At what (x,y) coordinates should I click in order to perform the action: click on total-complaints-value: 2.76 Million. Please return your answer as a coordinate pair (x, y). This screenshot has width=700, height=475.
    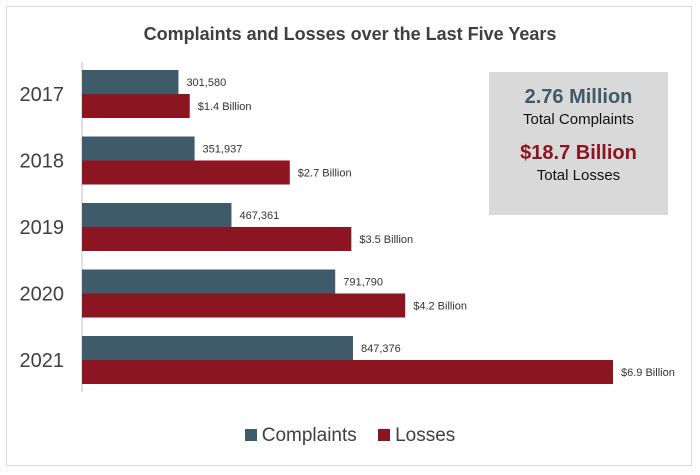
    Looking at the image, I should click on (578, 97).